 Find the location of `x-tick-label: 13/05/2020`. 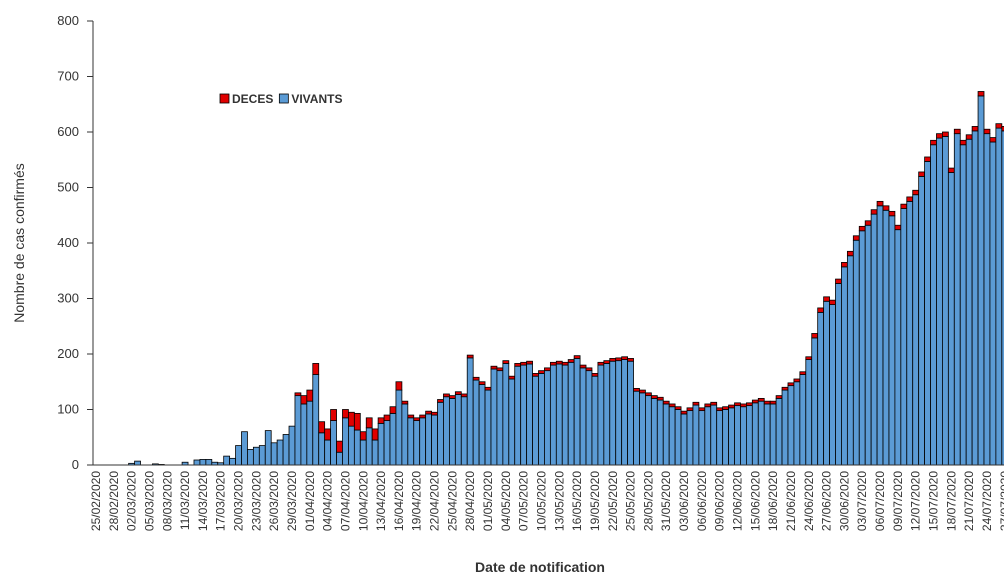

x-tick-label: 13/05/2020 is located at coordinates (559, 501).